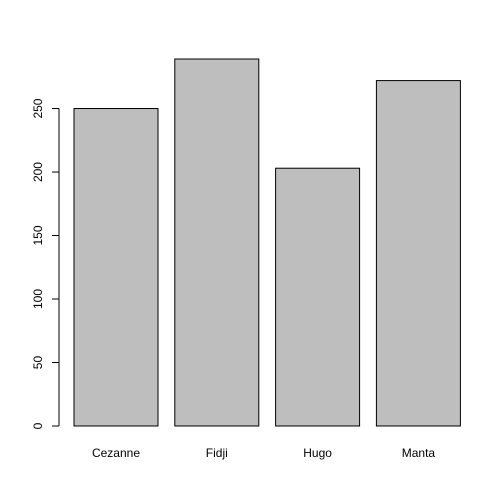 The image size is (504, 504). What do you see at coordinates (38, 235) in the screenshot?
I see `y-tick-label: 150` at bounding box center [38, 235].